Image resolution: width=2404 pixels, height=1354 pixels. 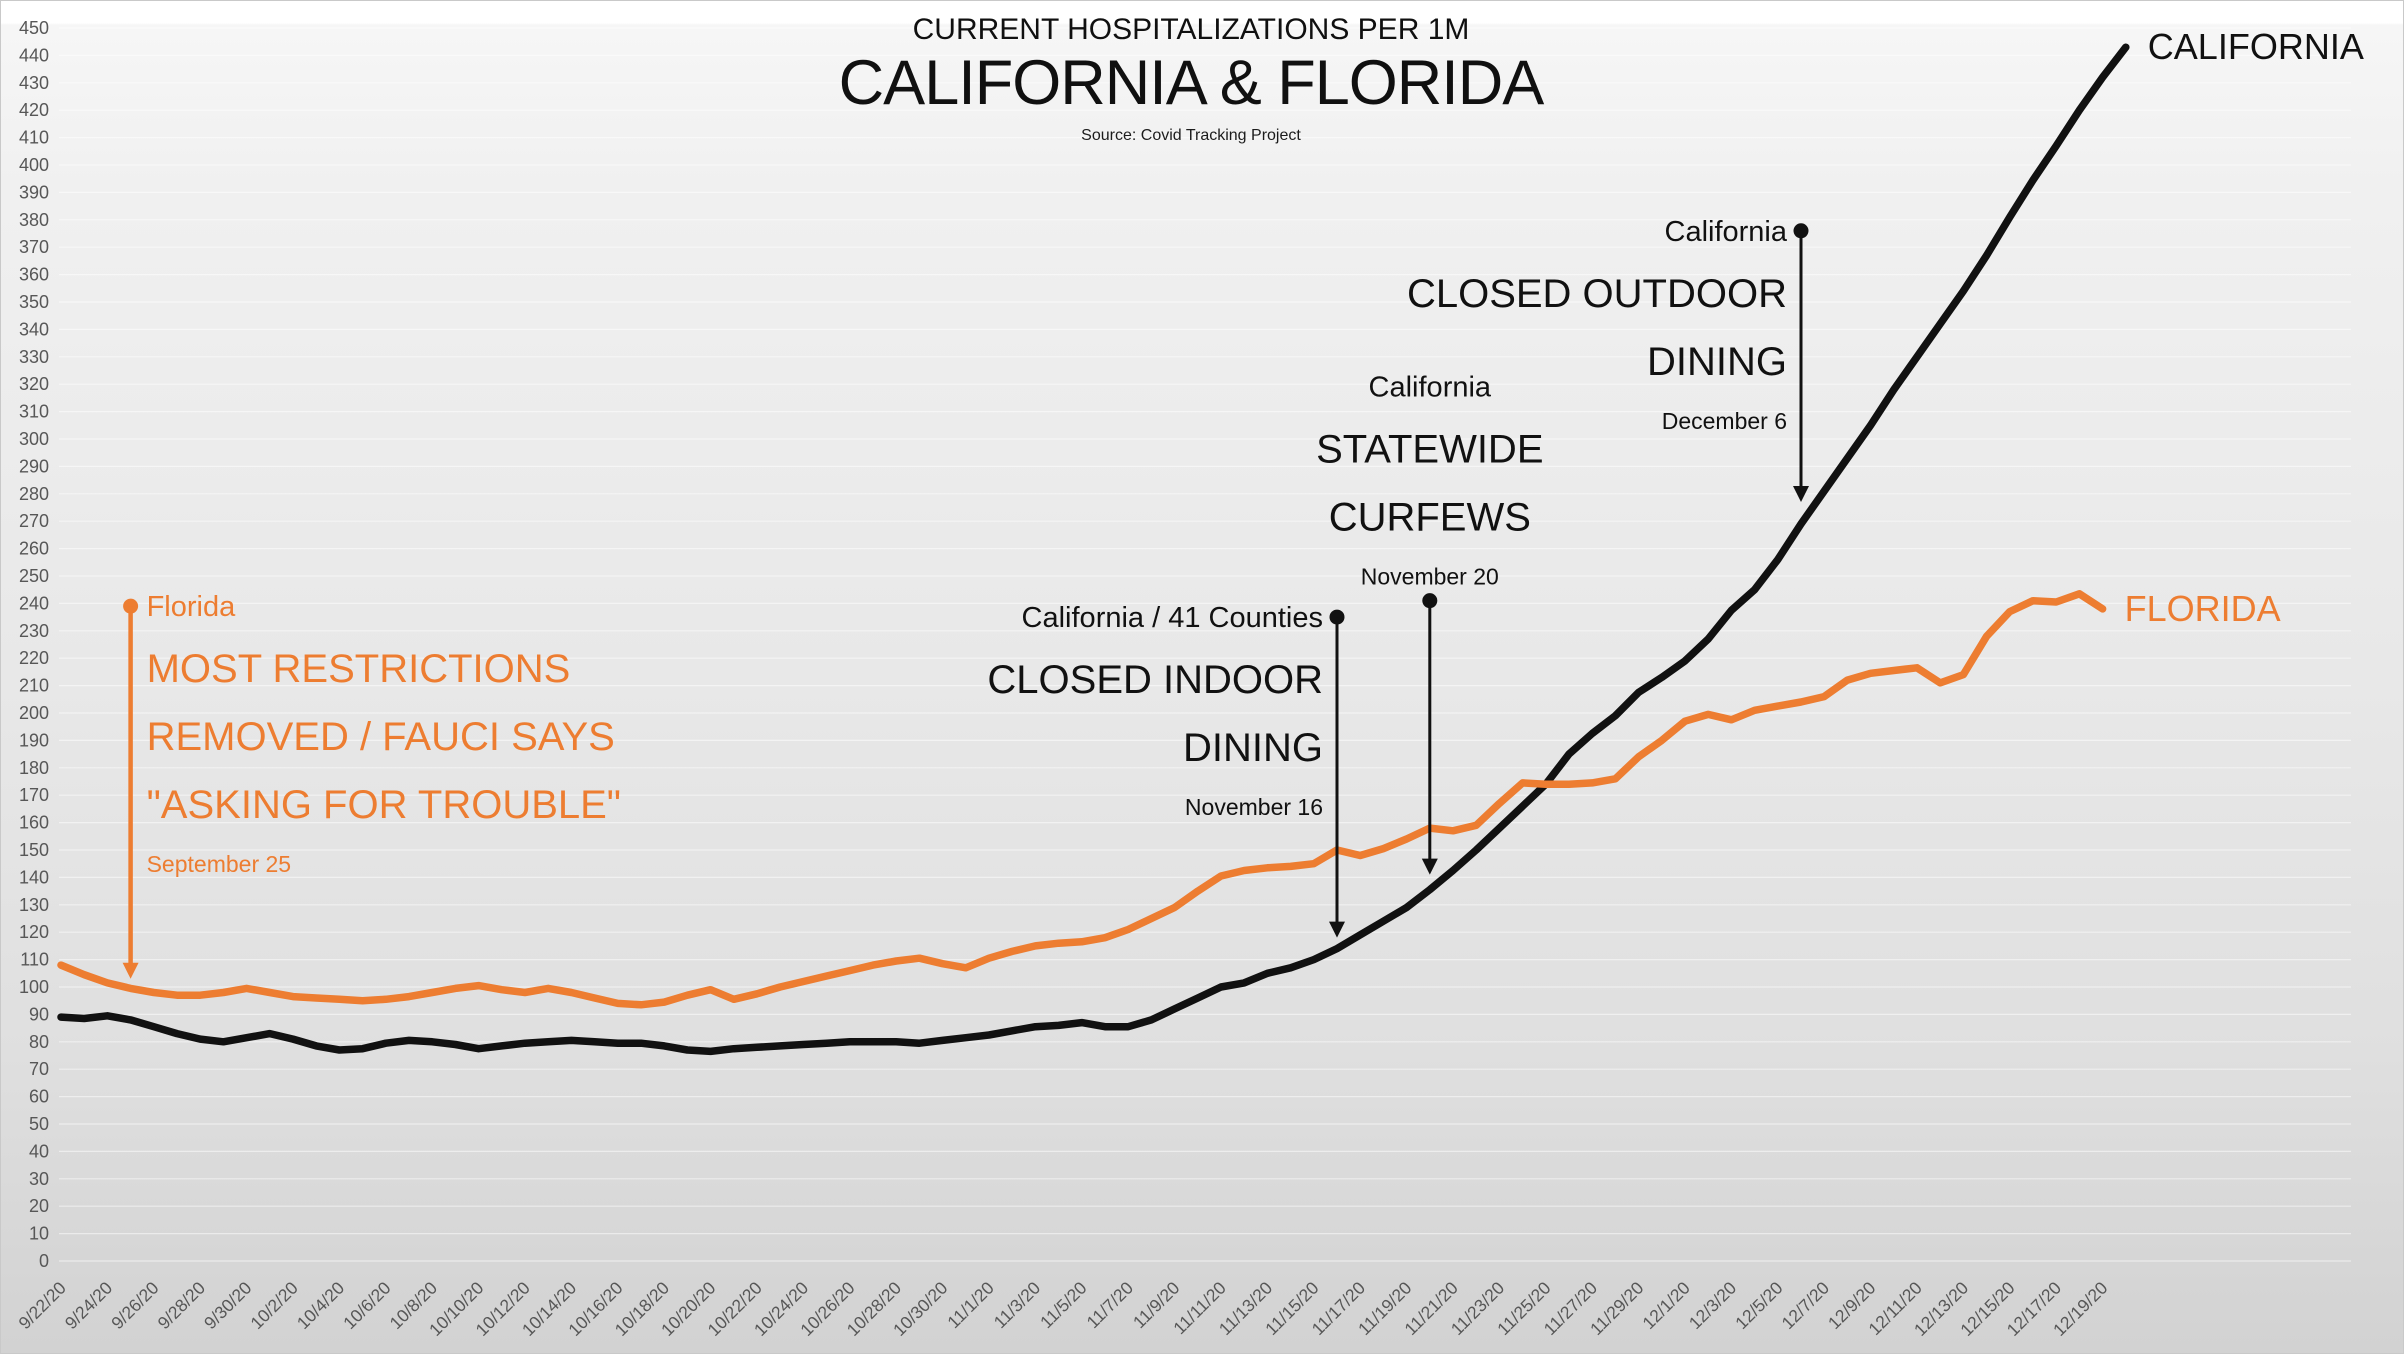 What do you see at coordinates (34, 357) in the screenshot?
I see `y-tick-label: 330` at bounding box center [34, 357].